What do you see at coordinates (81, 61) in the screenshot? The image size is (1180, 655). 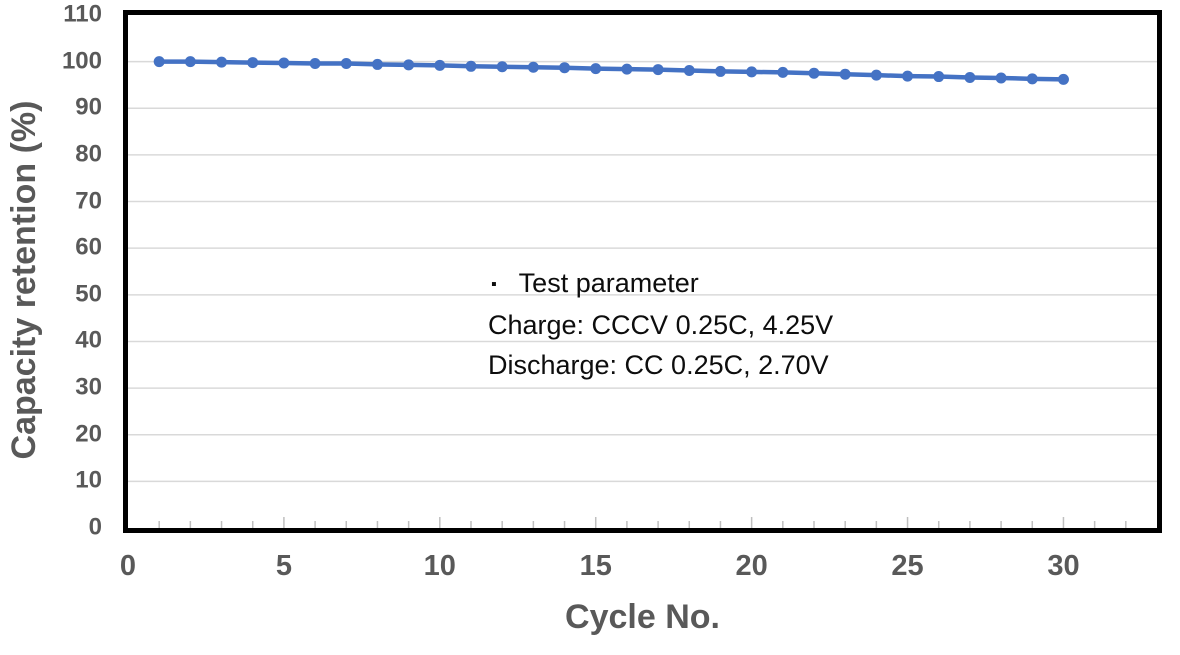 I see `y-tick-label: 100` at bounding box center [81, 61].